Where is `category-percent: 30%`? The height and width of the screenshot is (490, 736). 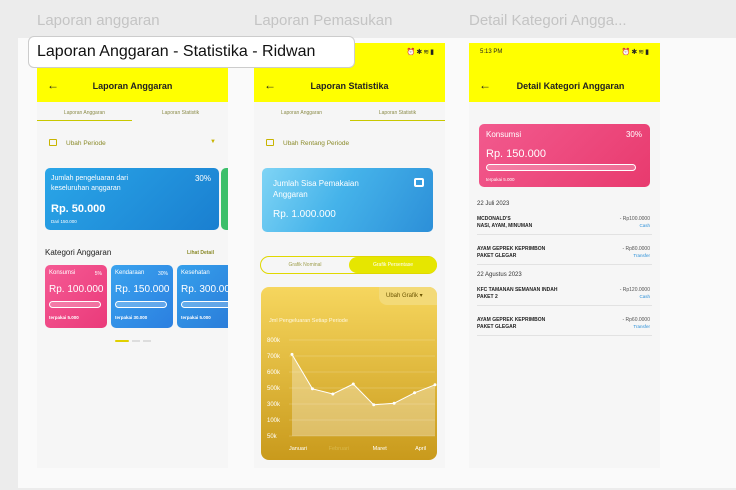
category-percent: 30% is located at coordinates (162, 274).